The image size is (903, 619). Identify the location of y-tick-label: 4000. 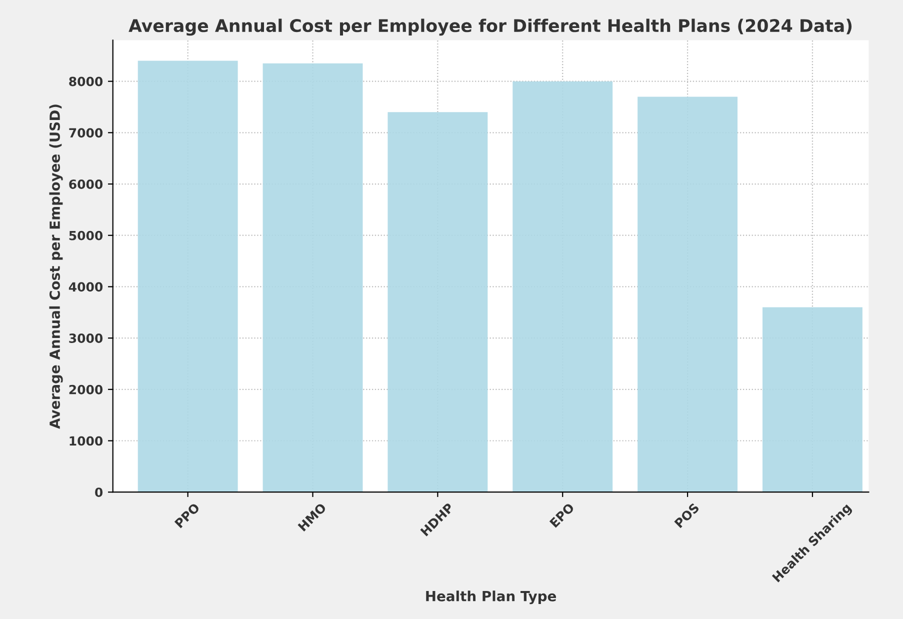
(85, 287).